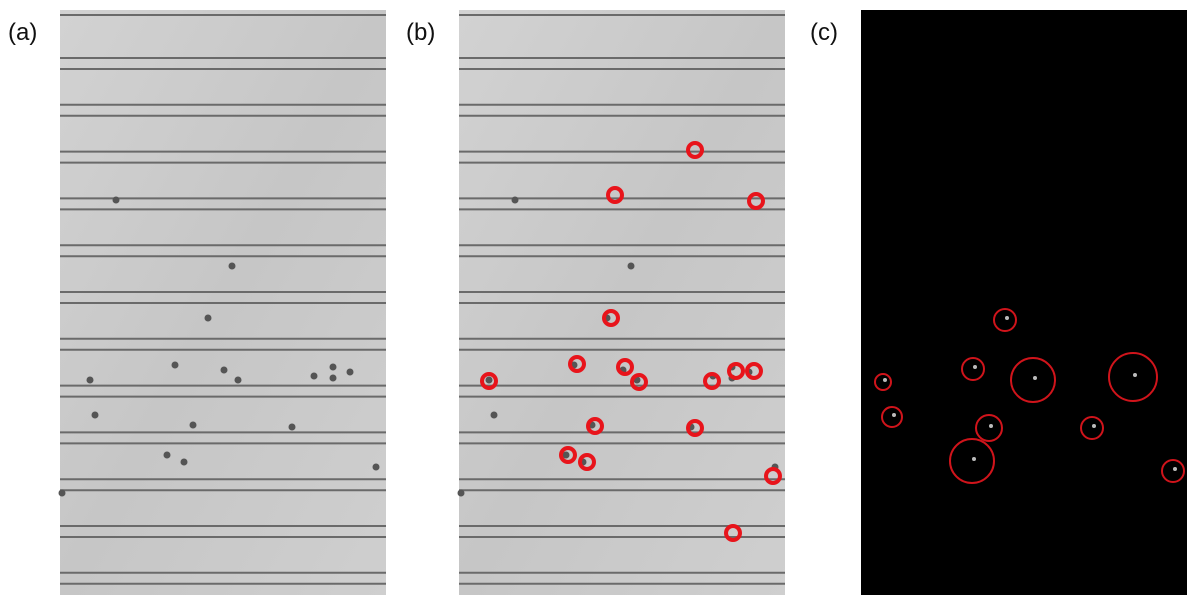  What do you see at coordinates (22, 32) in the screenshot?
I see `panel-label: (a)` at bounding box center [22, 32].